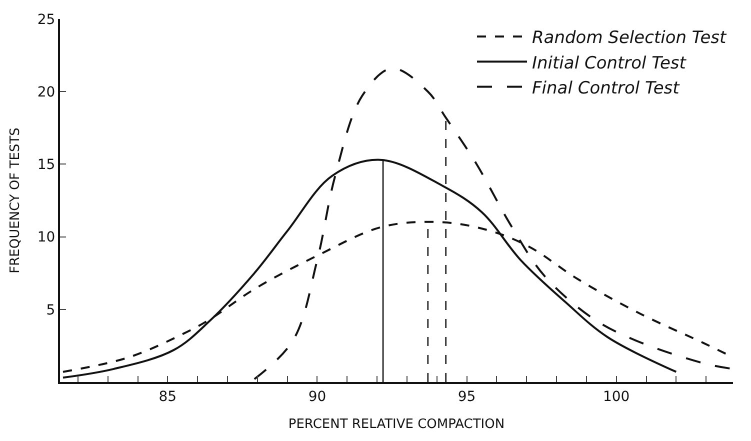 Image resolution: width=751 pixels, height=441 pixels. I want to click on y-tick-label: 20, so click(46, 92).